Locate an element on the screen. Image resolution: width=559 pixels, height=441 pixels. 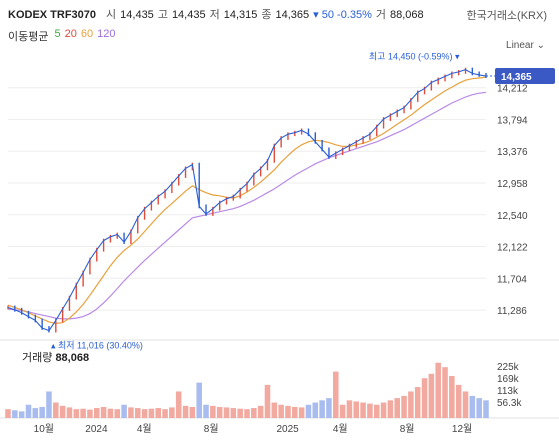
current-price-tag is located at coordinates (525, 76).